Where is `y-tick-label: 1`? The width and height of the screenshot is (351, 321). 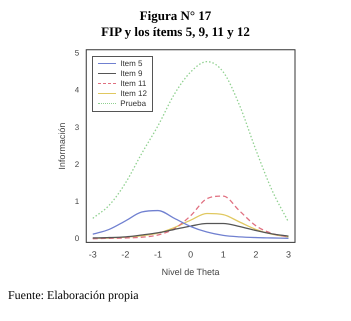 y-tick-label: 1 is located at coordinates (77, 201).